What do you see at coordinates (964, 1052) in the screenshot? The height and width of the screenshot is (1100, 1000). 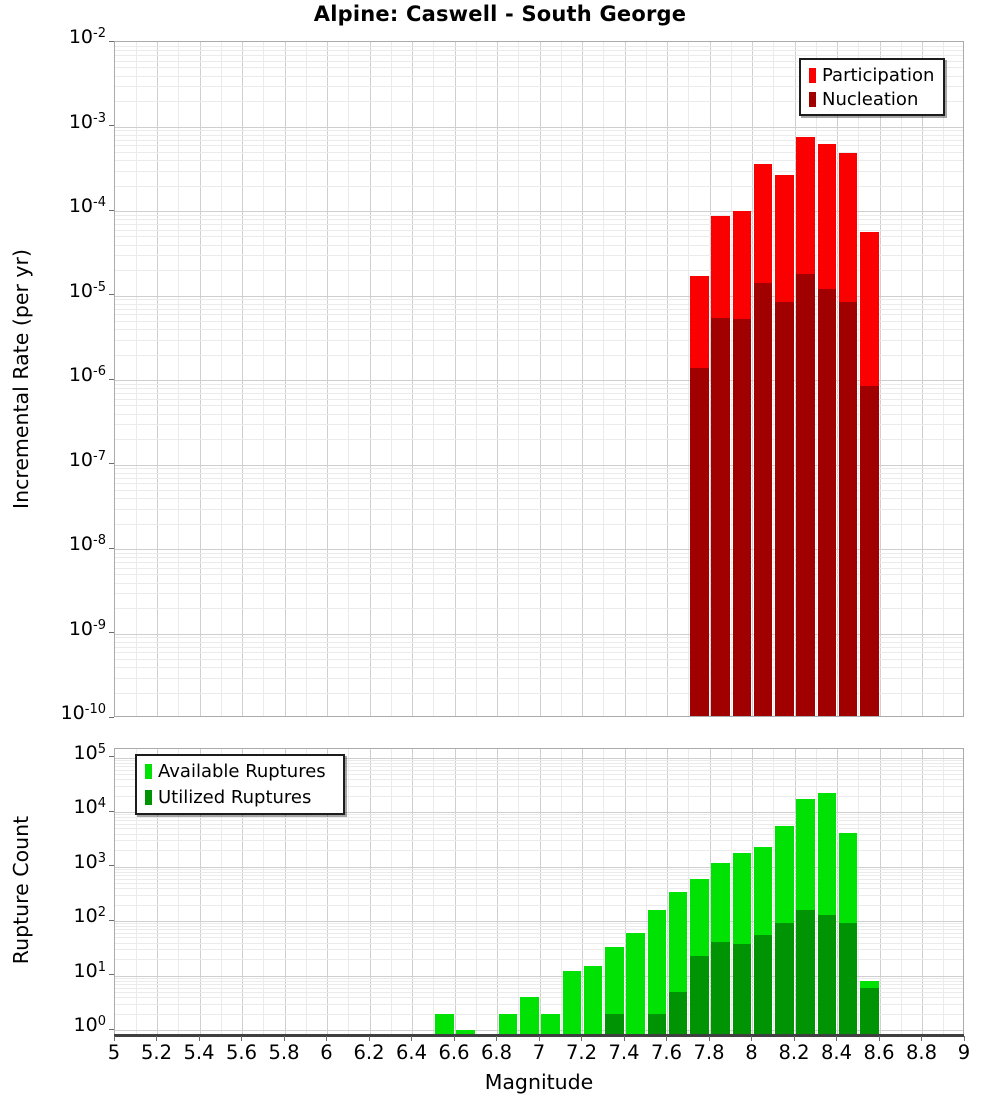 I see `x-tick-label: 9` at bounding box center [964, 1052].